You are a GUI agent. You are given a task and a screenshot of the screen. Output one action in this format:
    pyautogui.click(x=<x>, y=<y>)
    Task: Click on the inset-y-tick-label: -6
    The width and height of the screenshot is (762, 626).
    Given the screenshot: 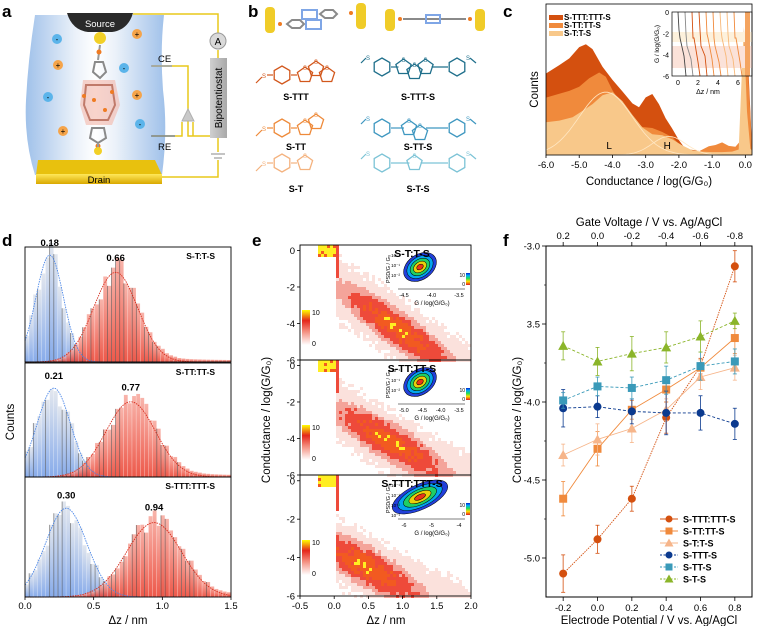 What is the action you would take?
    pyautogui.click(x=666, y=77)
    